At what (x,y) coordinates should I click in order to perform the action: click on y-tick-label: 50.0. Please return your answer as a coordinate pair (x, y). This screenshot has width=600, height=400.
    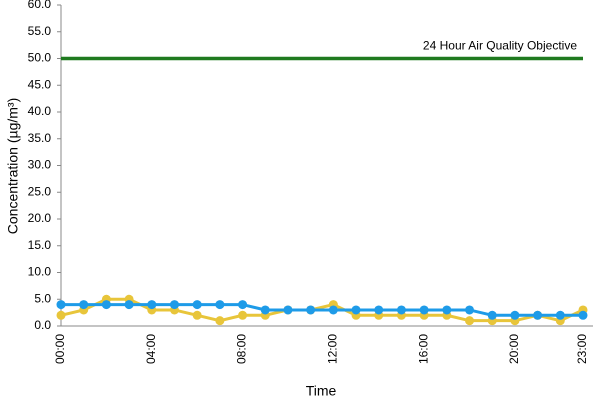
    Looking at the image, I should click on (40, 58).